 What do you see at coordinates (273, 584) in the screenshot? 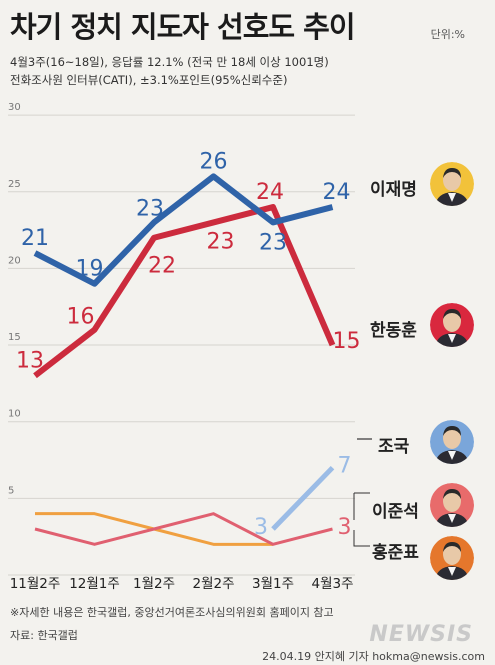
I see `x-tick-label: 3월1주` at bounding box center [273, 584].